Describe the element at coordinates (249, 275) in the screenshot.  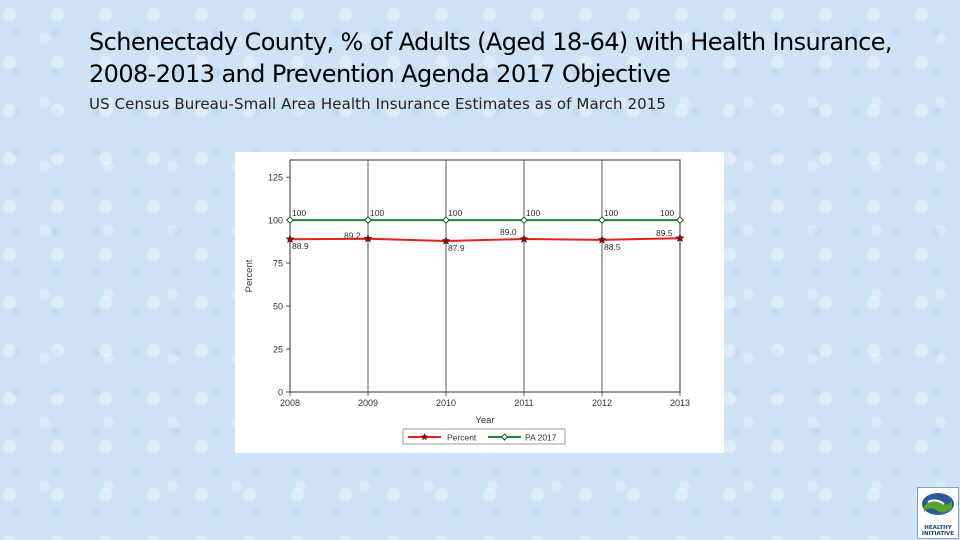
I see `y-axis-title: Percent` at that location.